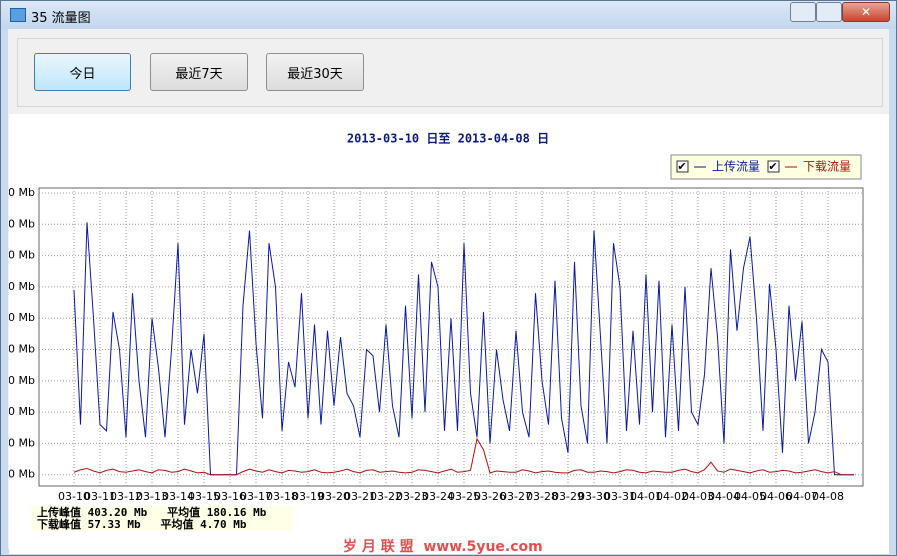  I want to click on y-tick-label: 200 Mb, so click(22, 349).